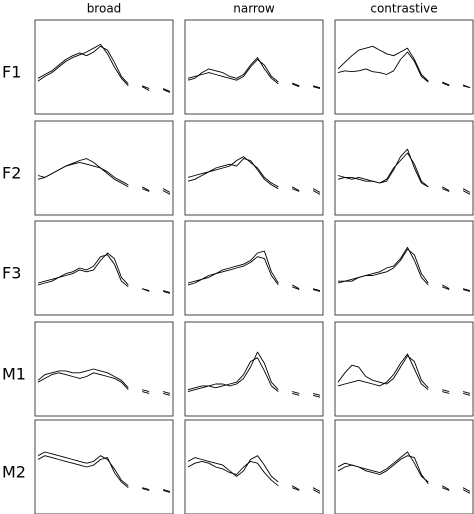  Describe the element at coordinates (14, 374) in the screenshot. I see `row-label: M1` at that location.